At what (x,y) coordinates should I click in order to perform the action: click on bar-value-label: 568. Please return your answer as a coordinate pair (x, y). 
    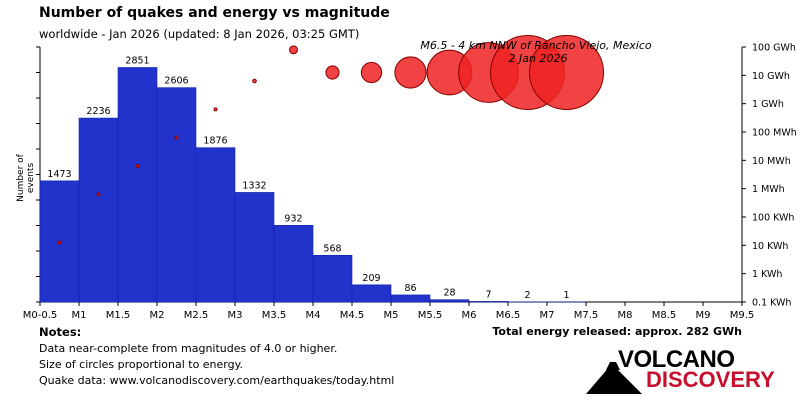
    Looking at the image, I should click on (332, 248).